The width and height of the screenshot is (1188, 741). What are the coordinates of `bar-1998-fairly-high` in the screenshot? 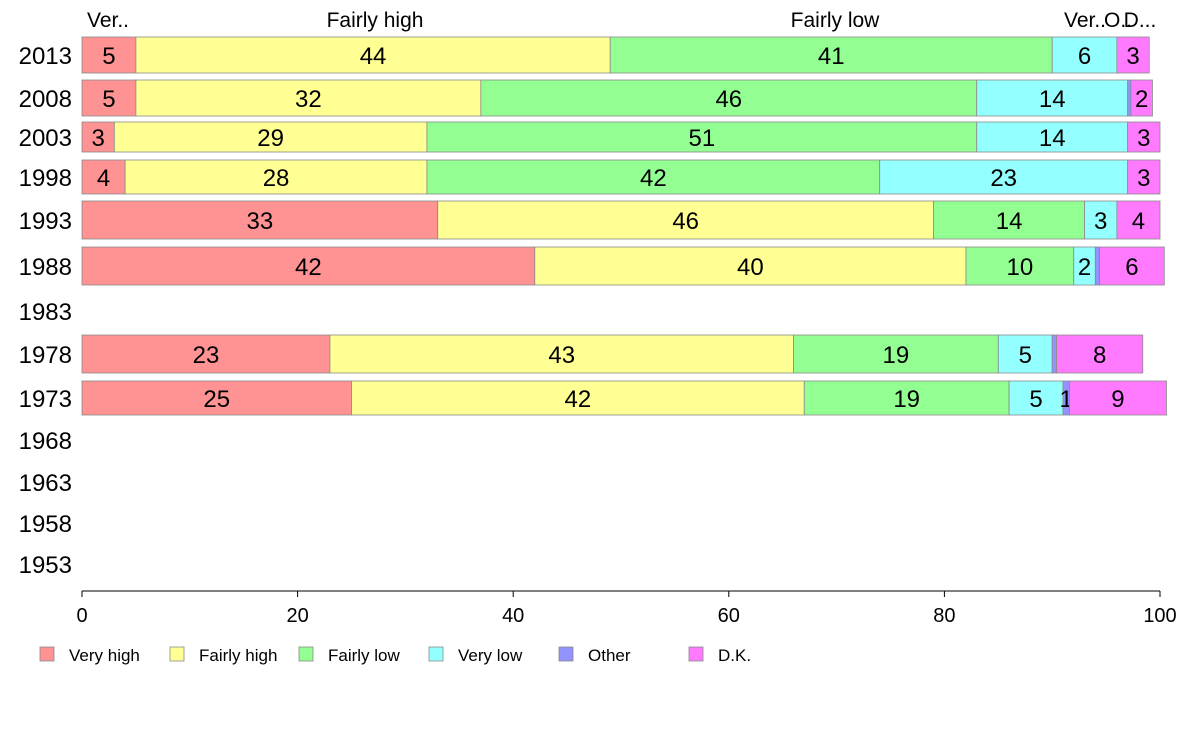 It's located at (276, 177).